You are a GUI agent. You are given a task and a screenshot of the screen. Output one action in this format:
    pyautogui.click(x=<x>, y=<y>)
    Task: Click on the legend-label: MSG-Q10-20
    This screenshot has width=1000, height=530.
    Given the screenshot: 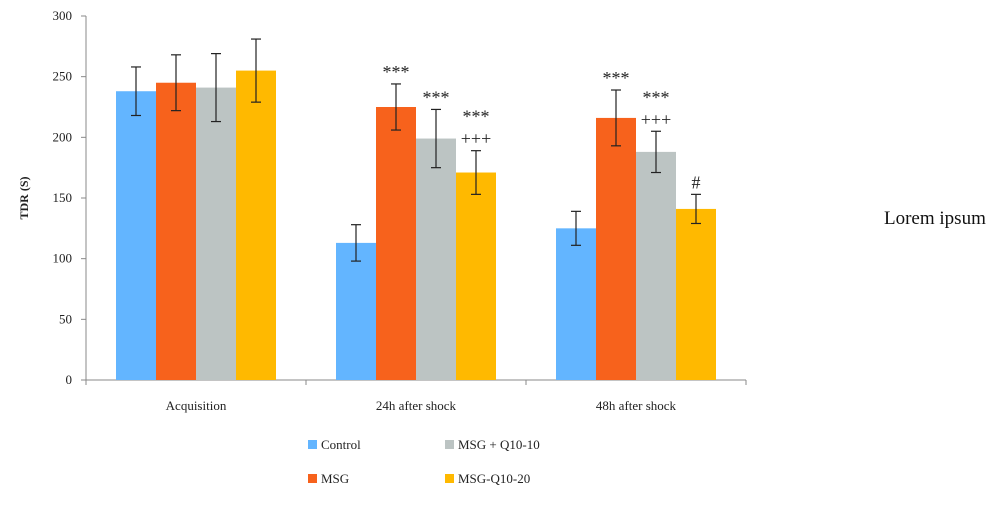 What is the action you would take?
    pyautogui.click(x=494, y=478)
    